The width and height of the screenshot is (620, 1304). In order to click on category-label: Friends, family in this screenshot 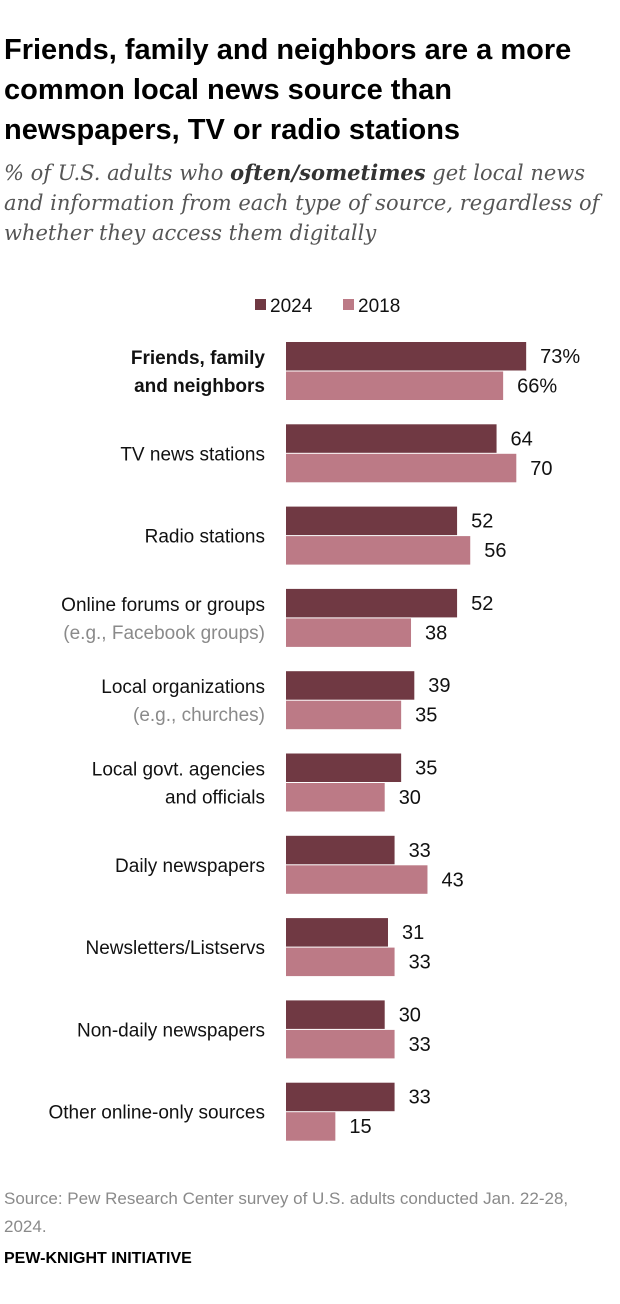, I will do `click(198, 358)`.